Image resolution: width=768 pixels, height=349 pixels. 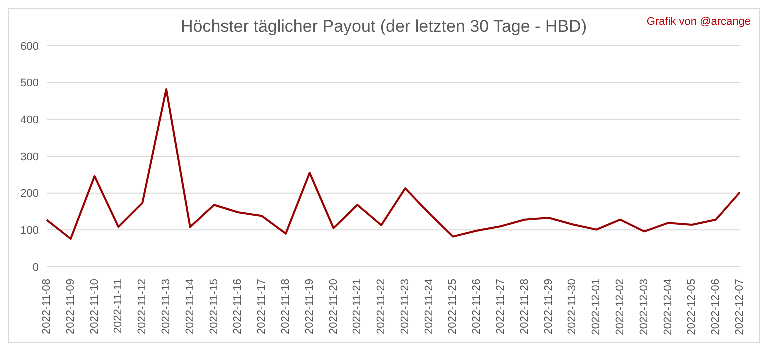 I want to click on x-tick-label: 2022-11-10, so click(x=94, y=306).